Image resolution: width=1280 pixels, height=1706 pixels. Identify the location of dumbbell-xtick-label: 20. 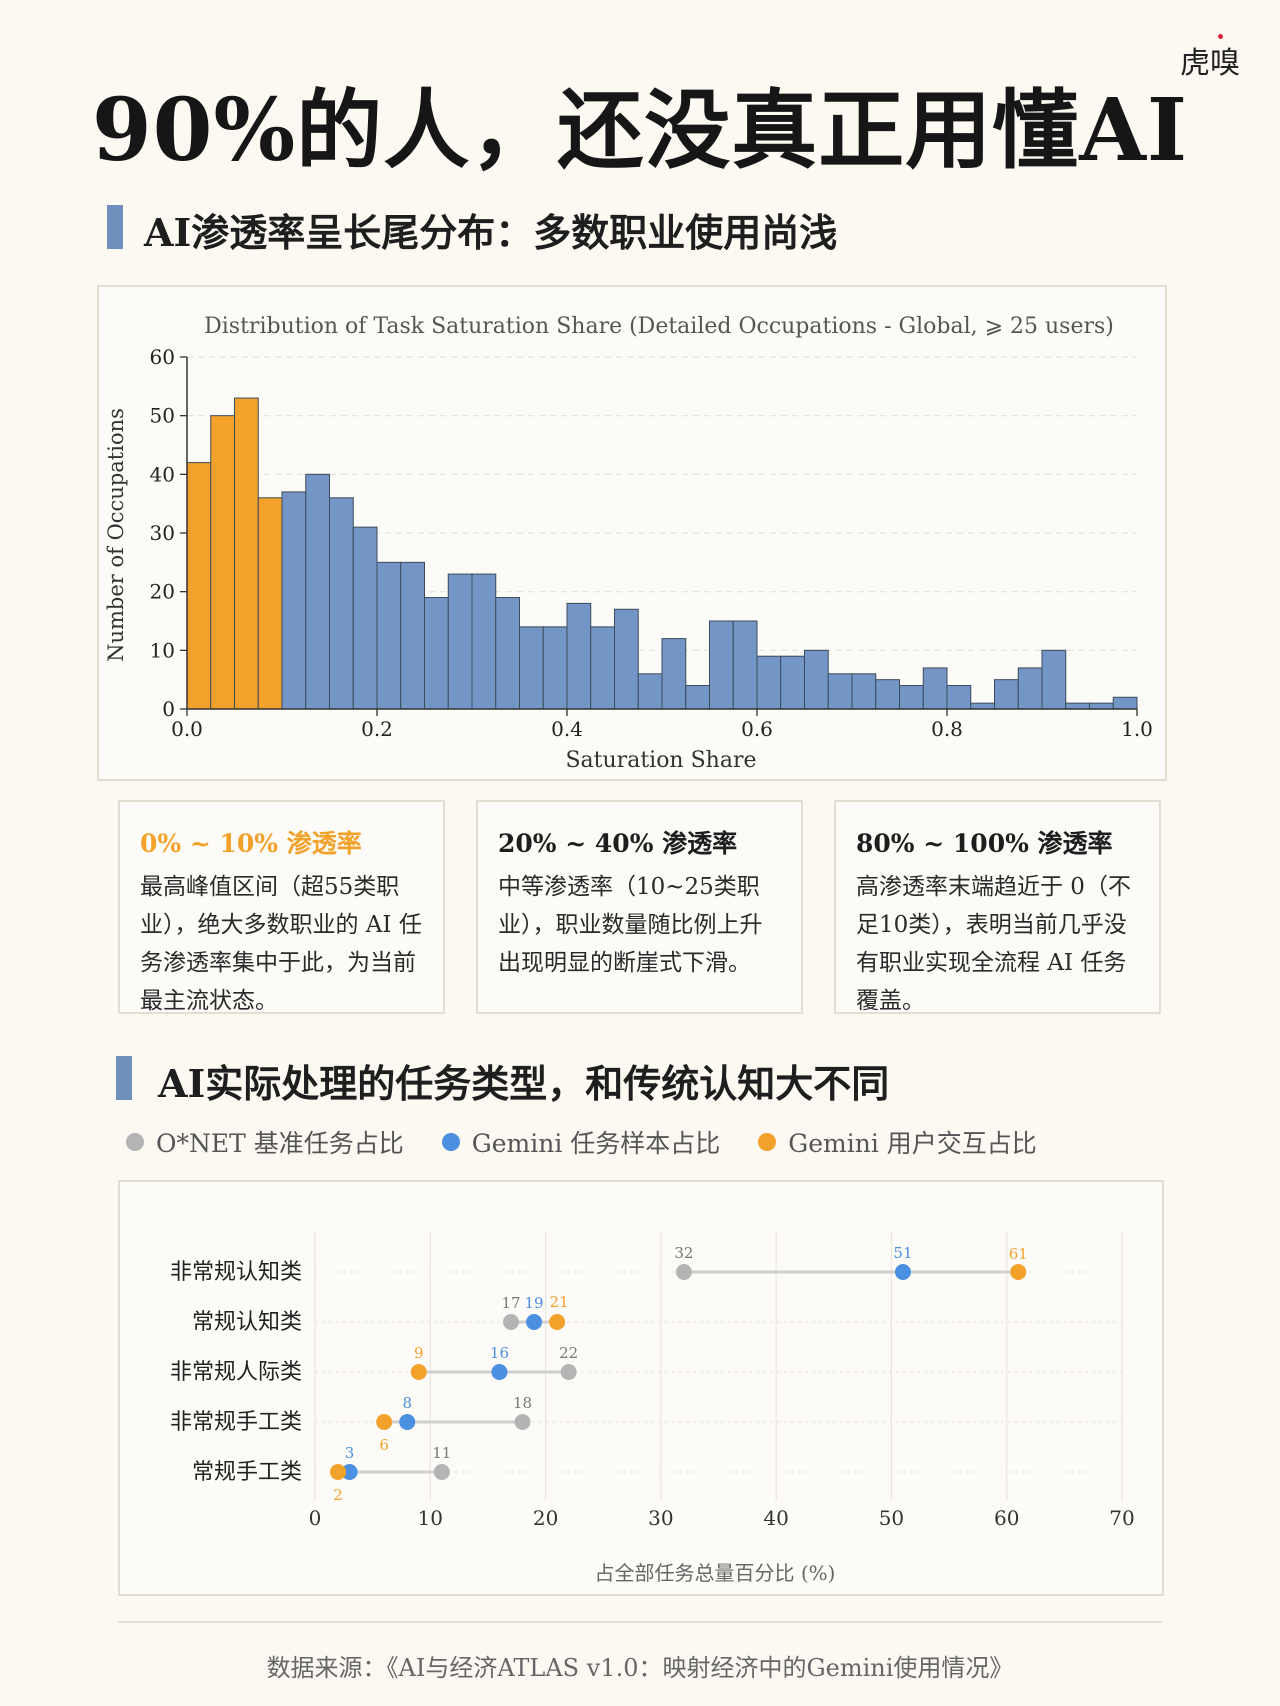
(545, 1518).